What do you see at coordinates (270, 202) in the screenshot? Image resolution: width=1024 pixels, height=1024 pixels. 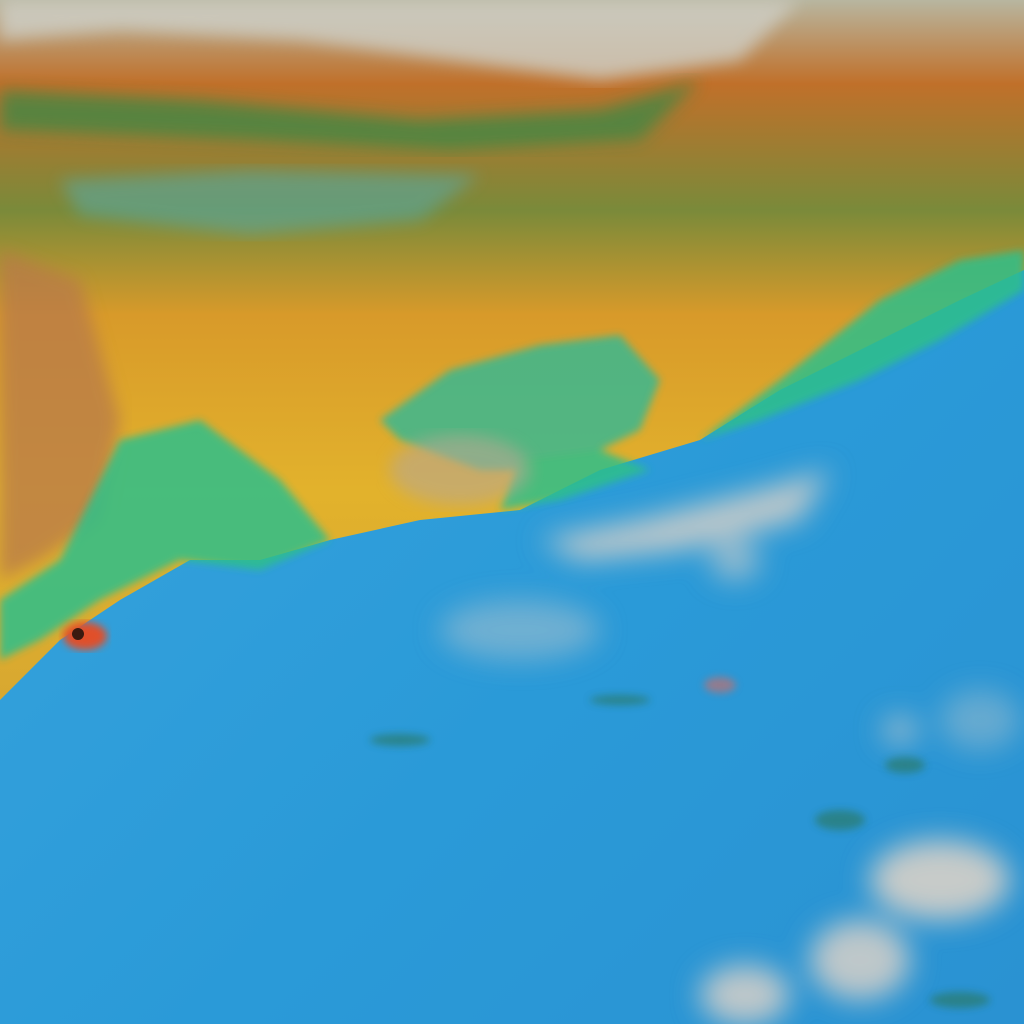 I see `mid-ridge-teal` at bounding box center [270, 202].